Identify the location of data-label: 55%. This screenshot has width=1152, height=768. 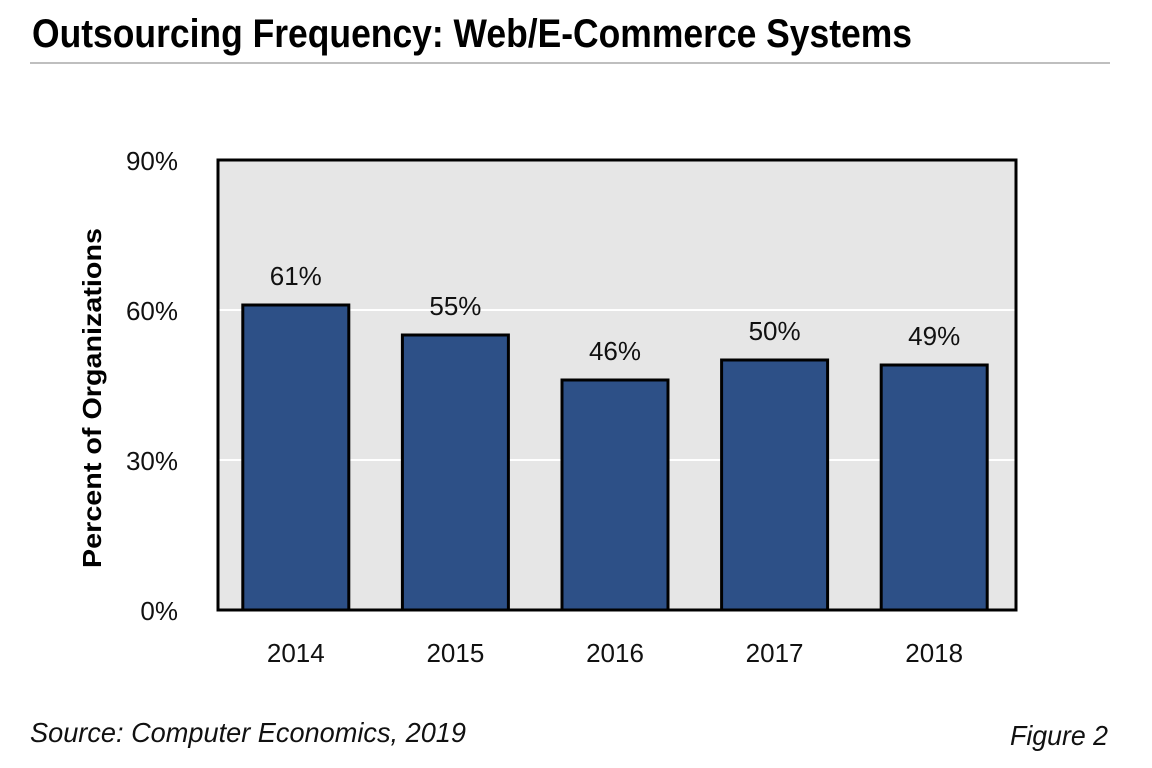
(455, 306).